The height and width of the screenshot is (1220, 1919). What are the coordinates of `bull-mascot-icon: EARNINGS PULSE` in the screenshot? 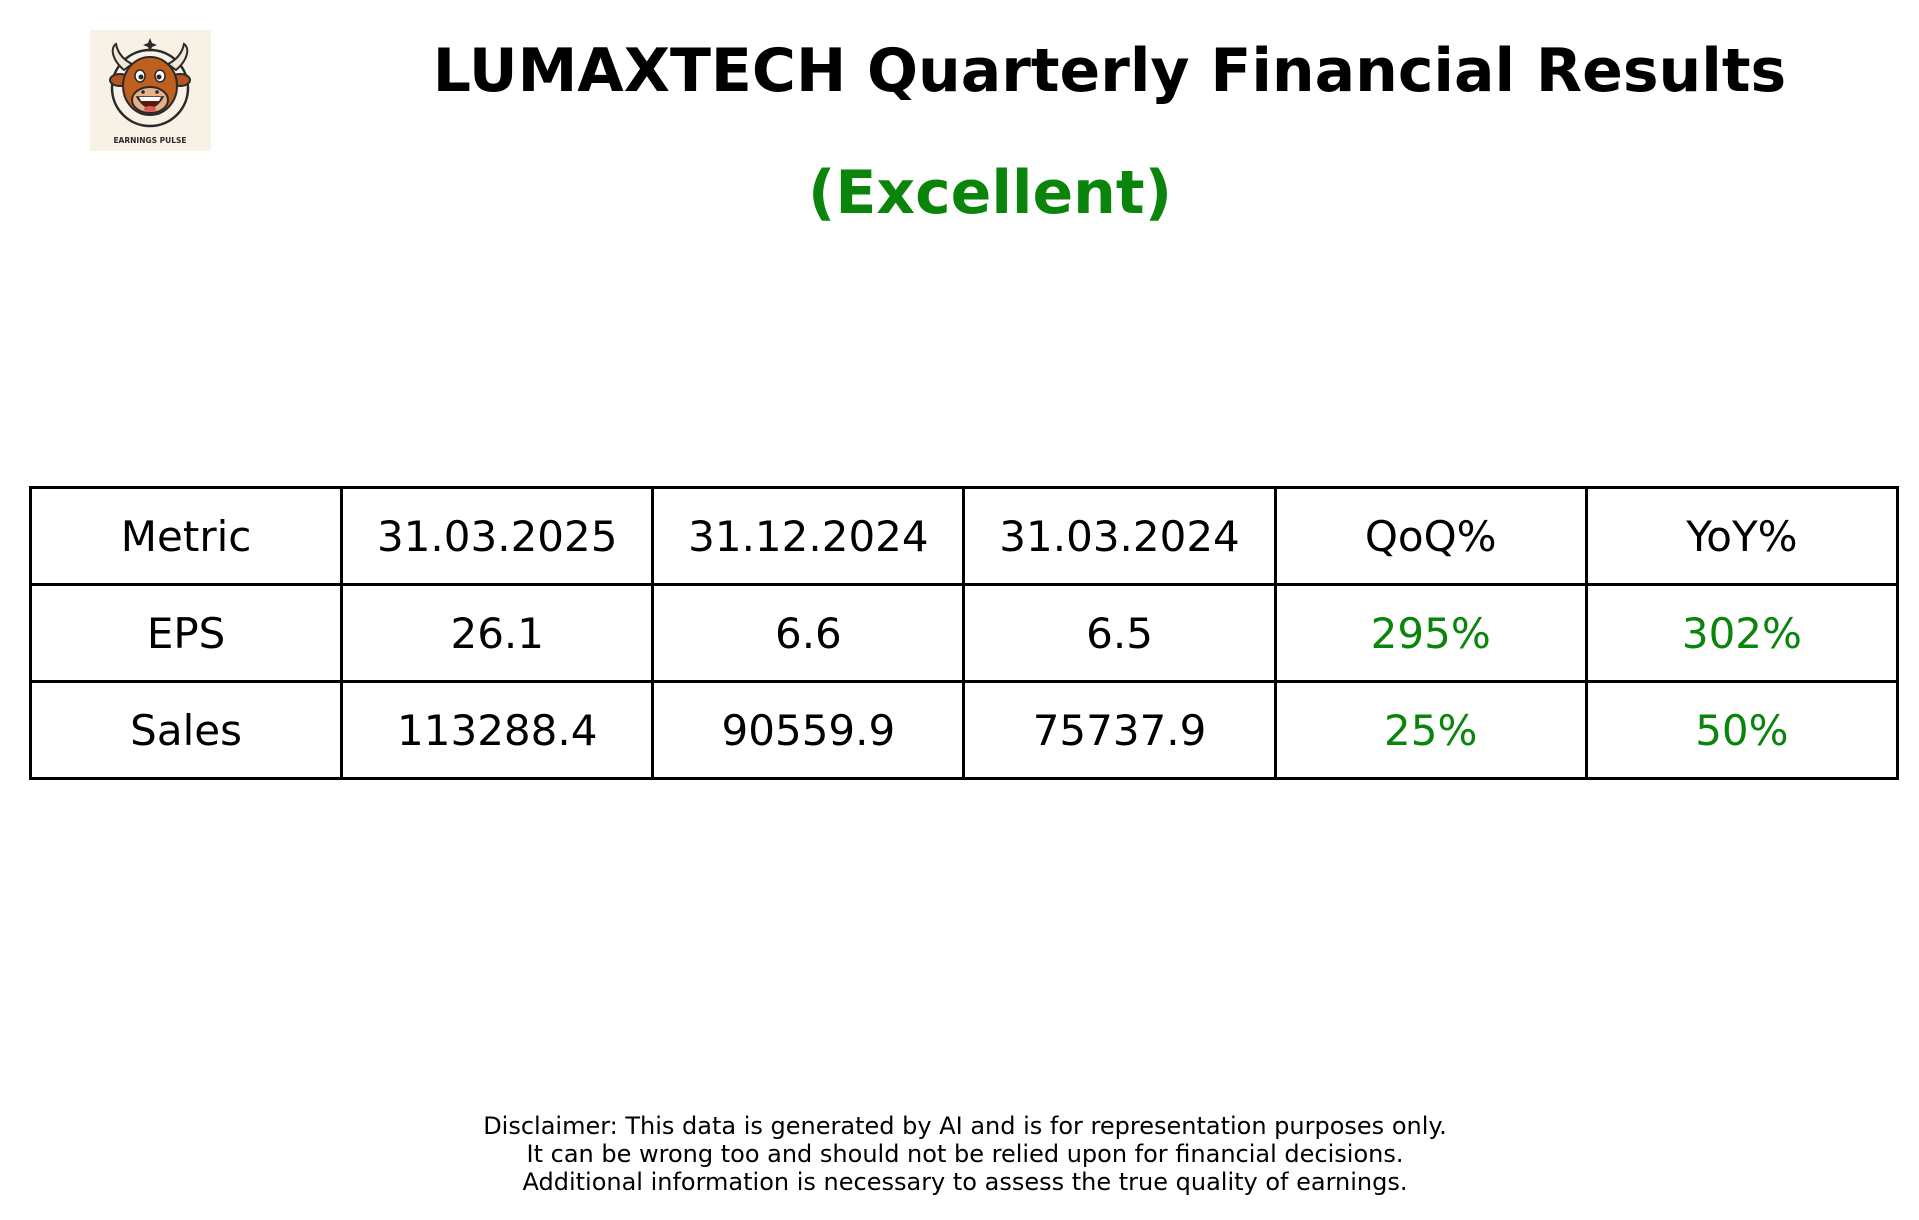 It's located at (150, 91).